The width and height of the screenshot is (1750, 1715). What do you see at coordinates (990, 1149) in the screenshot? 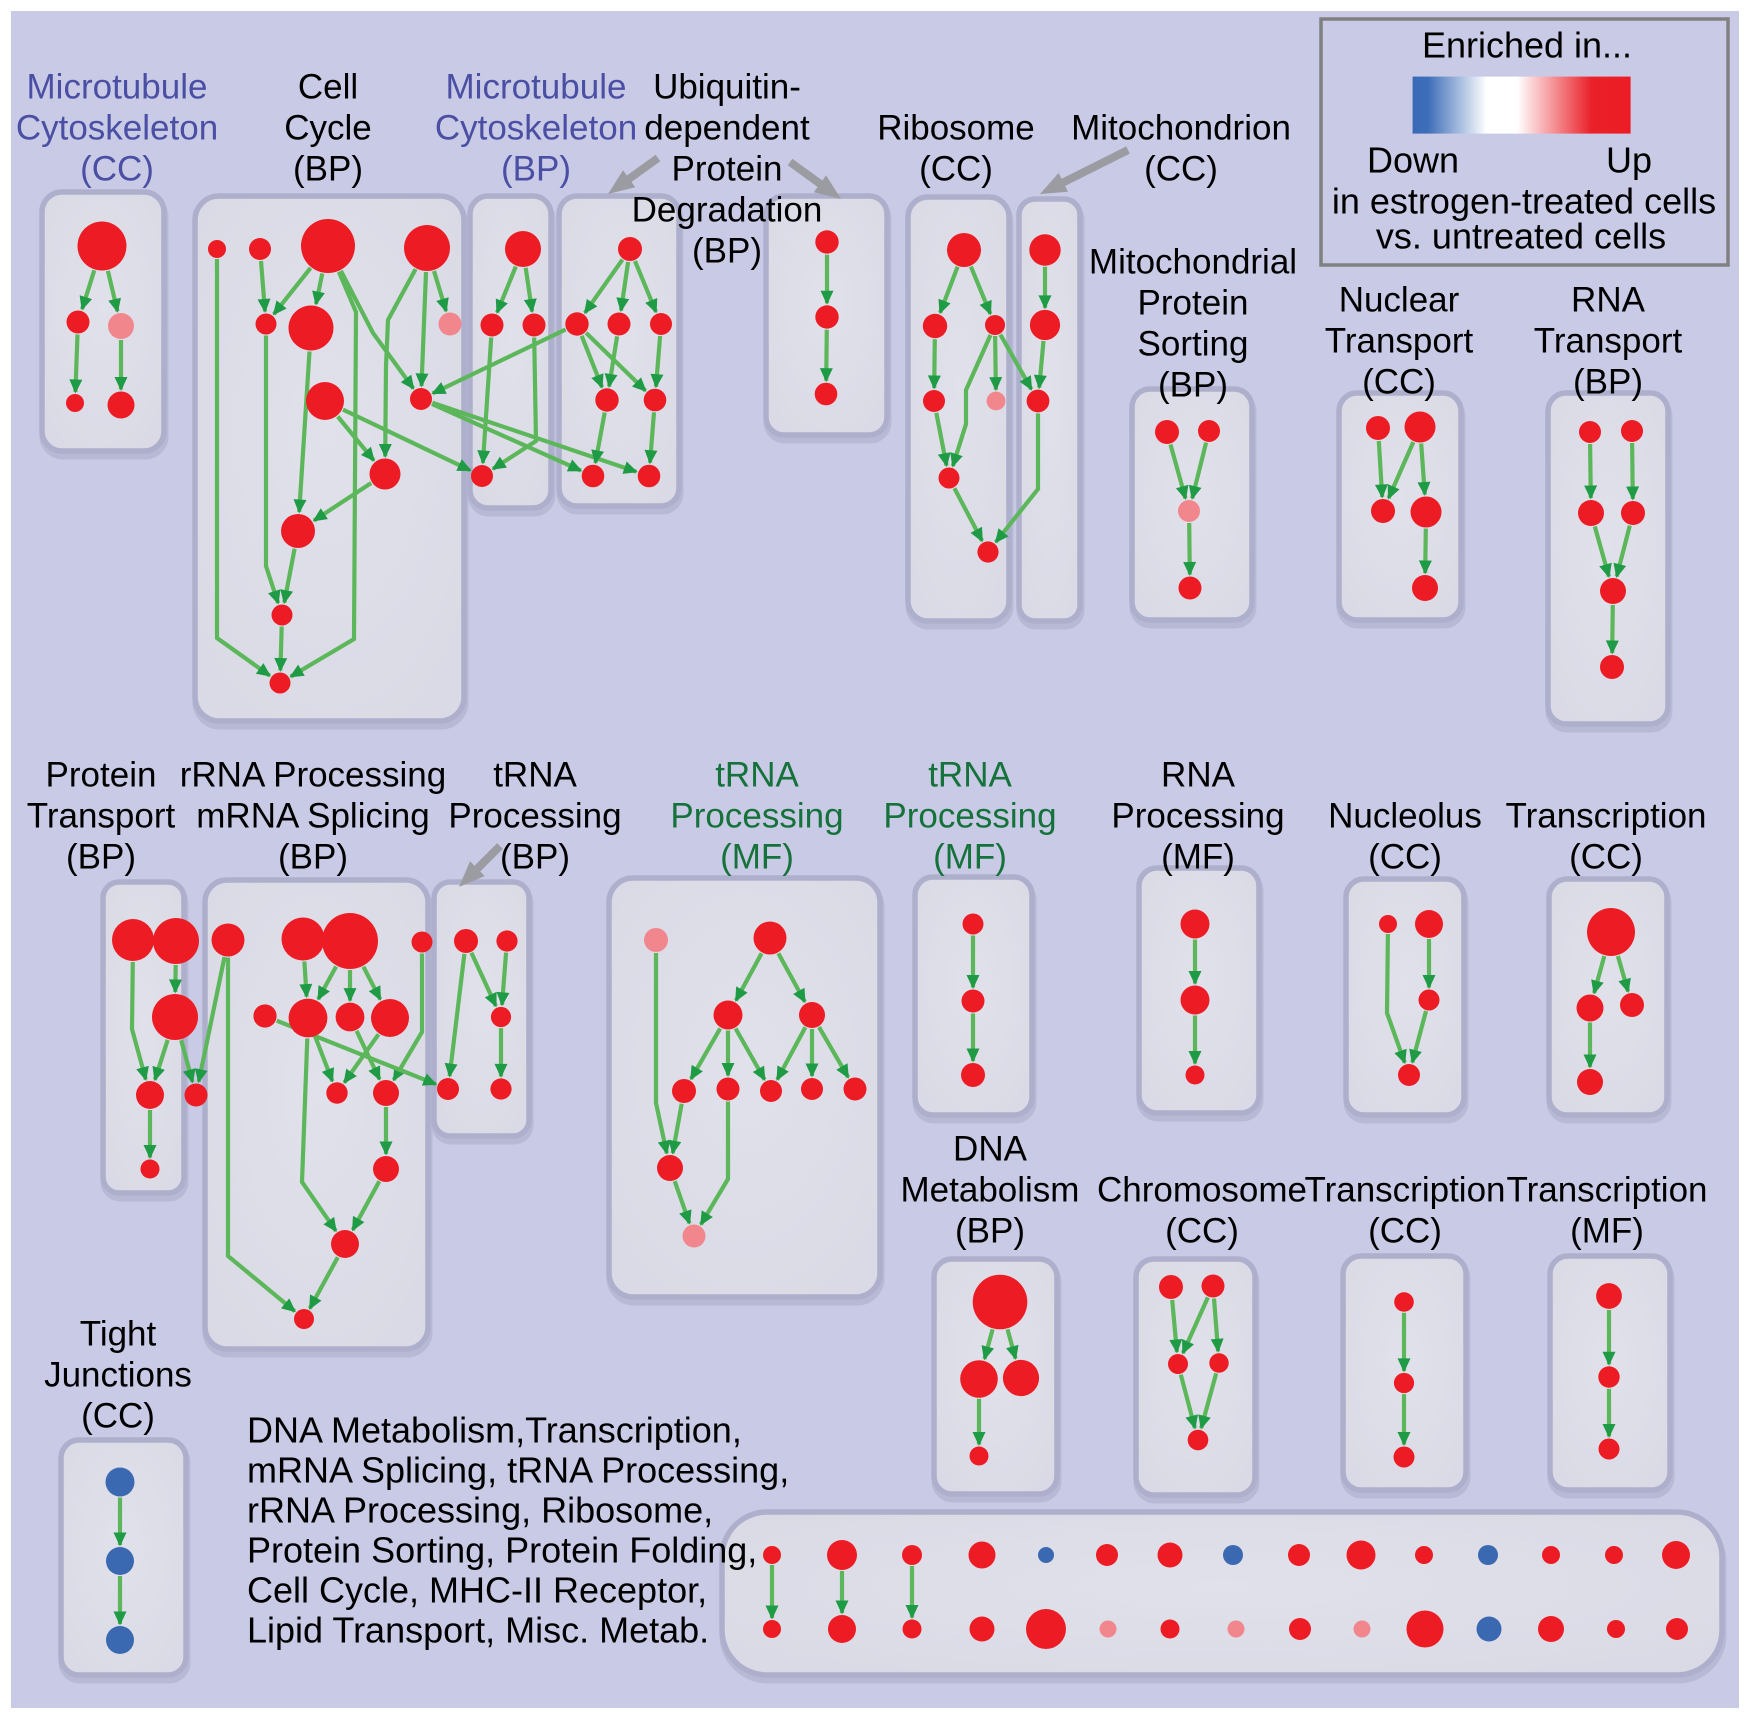
I see `svg-text: DNA` at bounding box center [990, 1149].